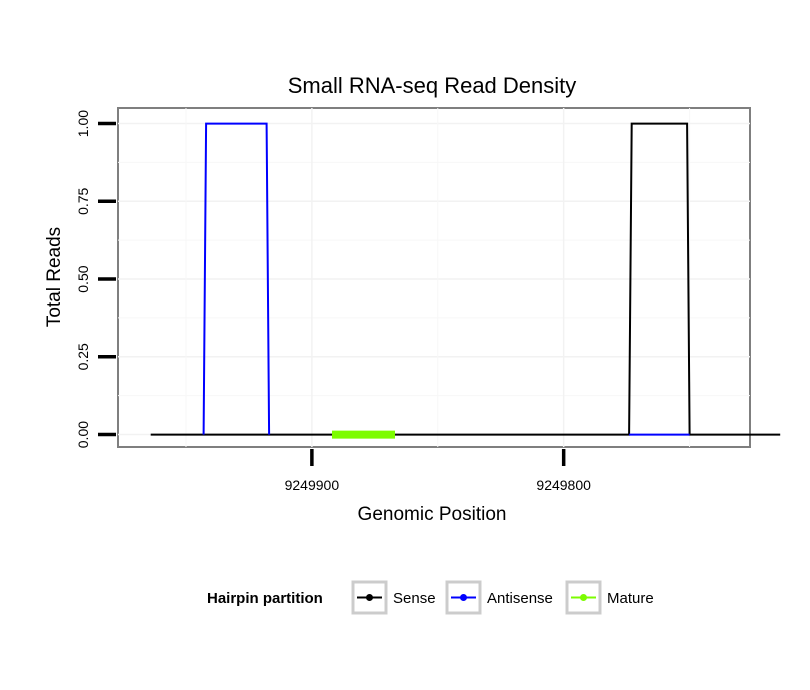 Image resolution: width=810 pixels, height=690 pixels. I want to click on y-axis-label: Total Reads, so click(54, 277).